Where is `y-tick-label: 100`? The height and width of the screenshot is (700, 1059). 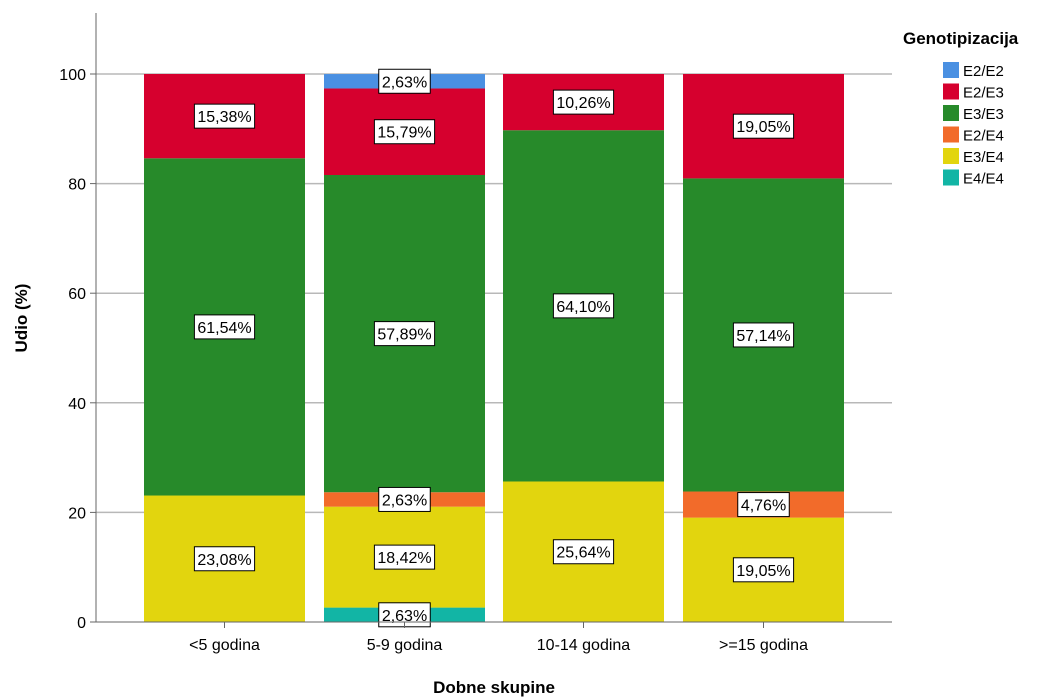
y-tick-label: 100 is located at coordinates (72, 75).